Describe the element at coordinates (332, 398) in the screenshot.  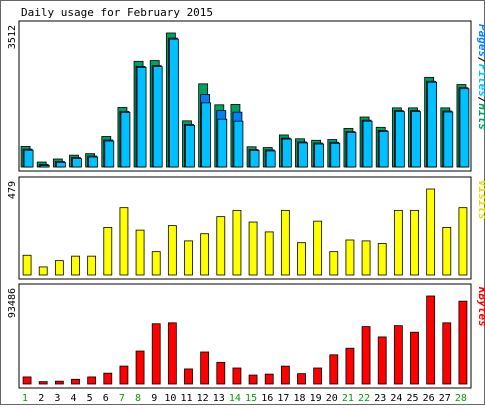
I see `day-label-20: 20` at that location.